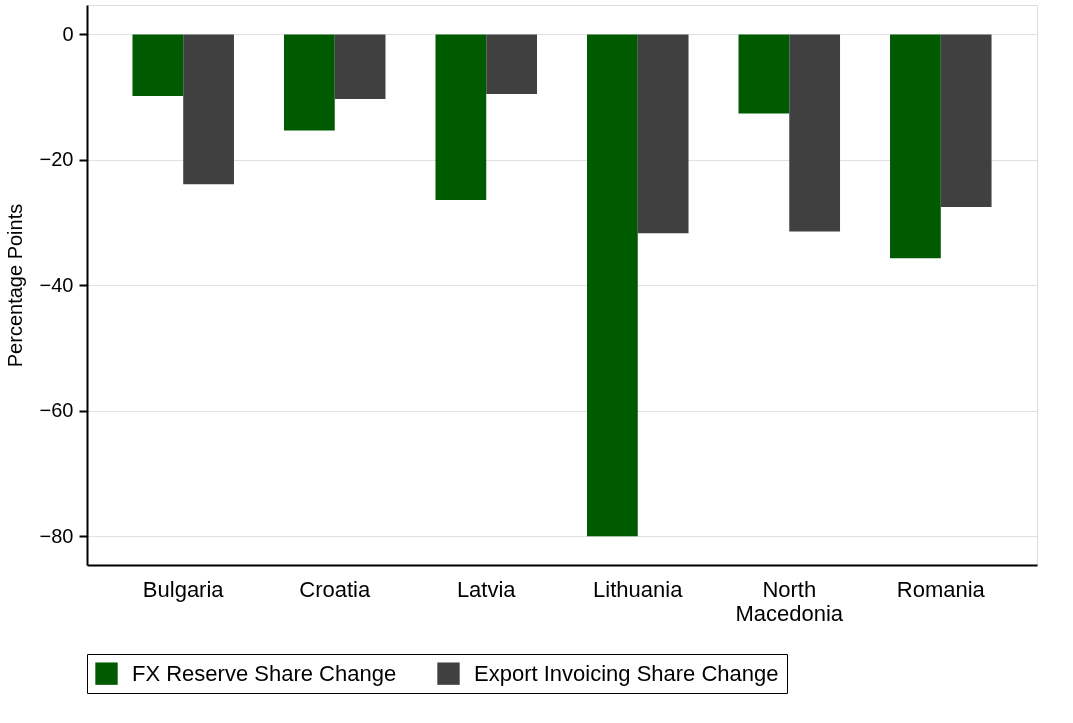  I want to click on legend-label: Export Invoicing Share Change, so click(626, 673).